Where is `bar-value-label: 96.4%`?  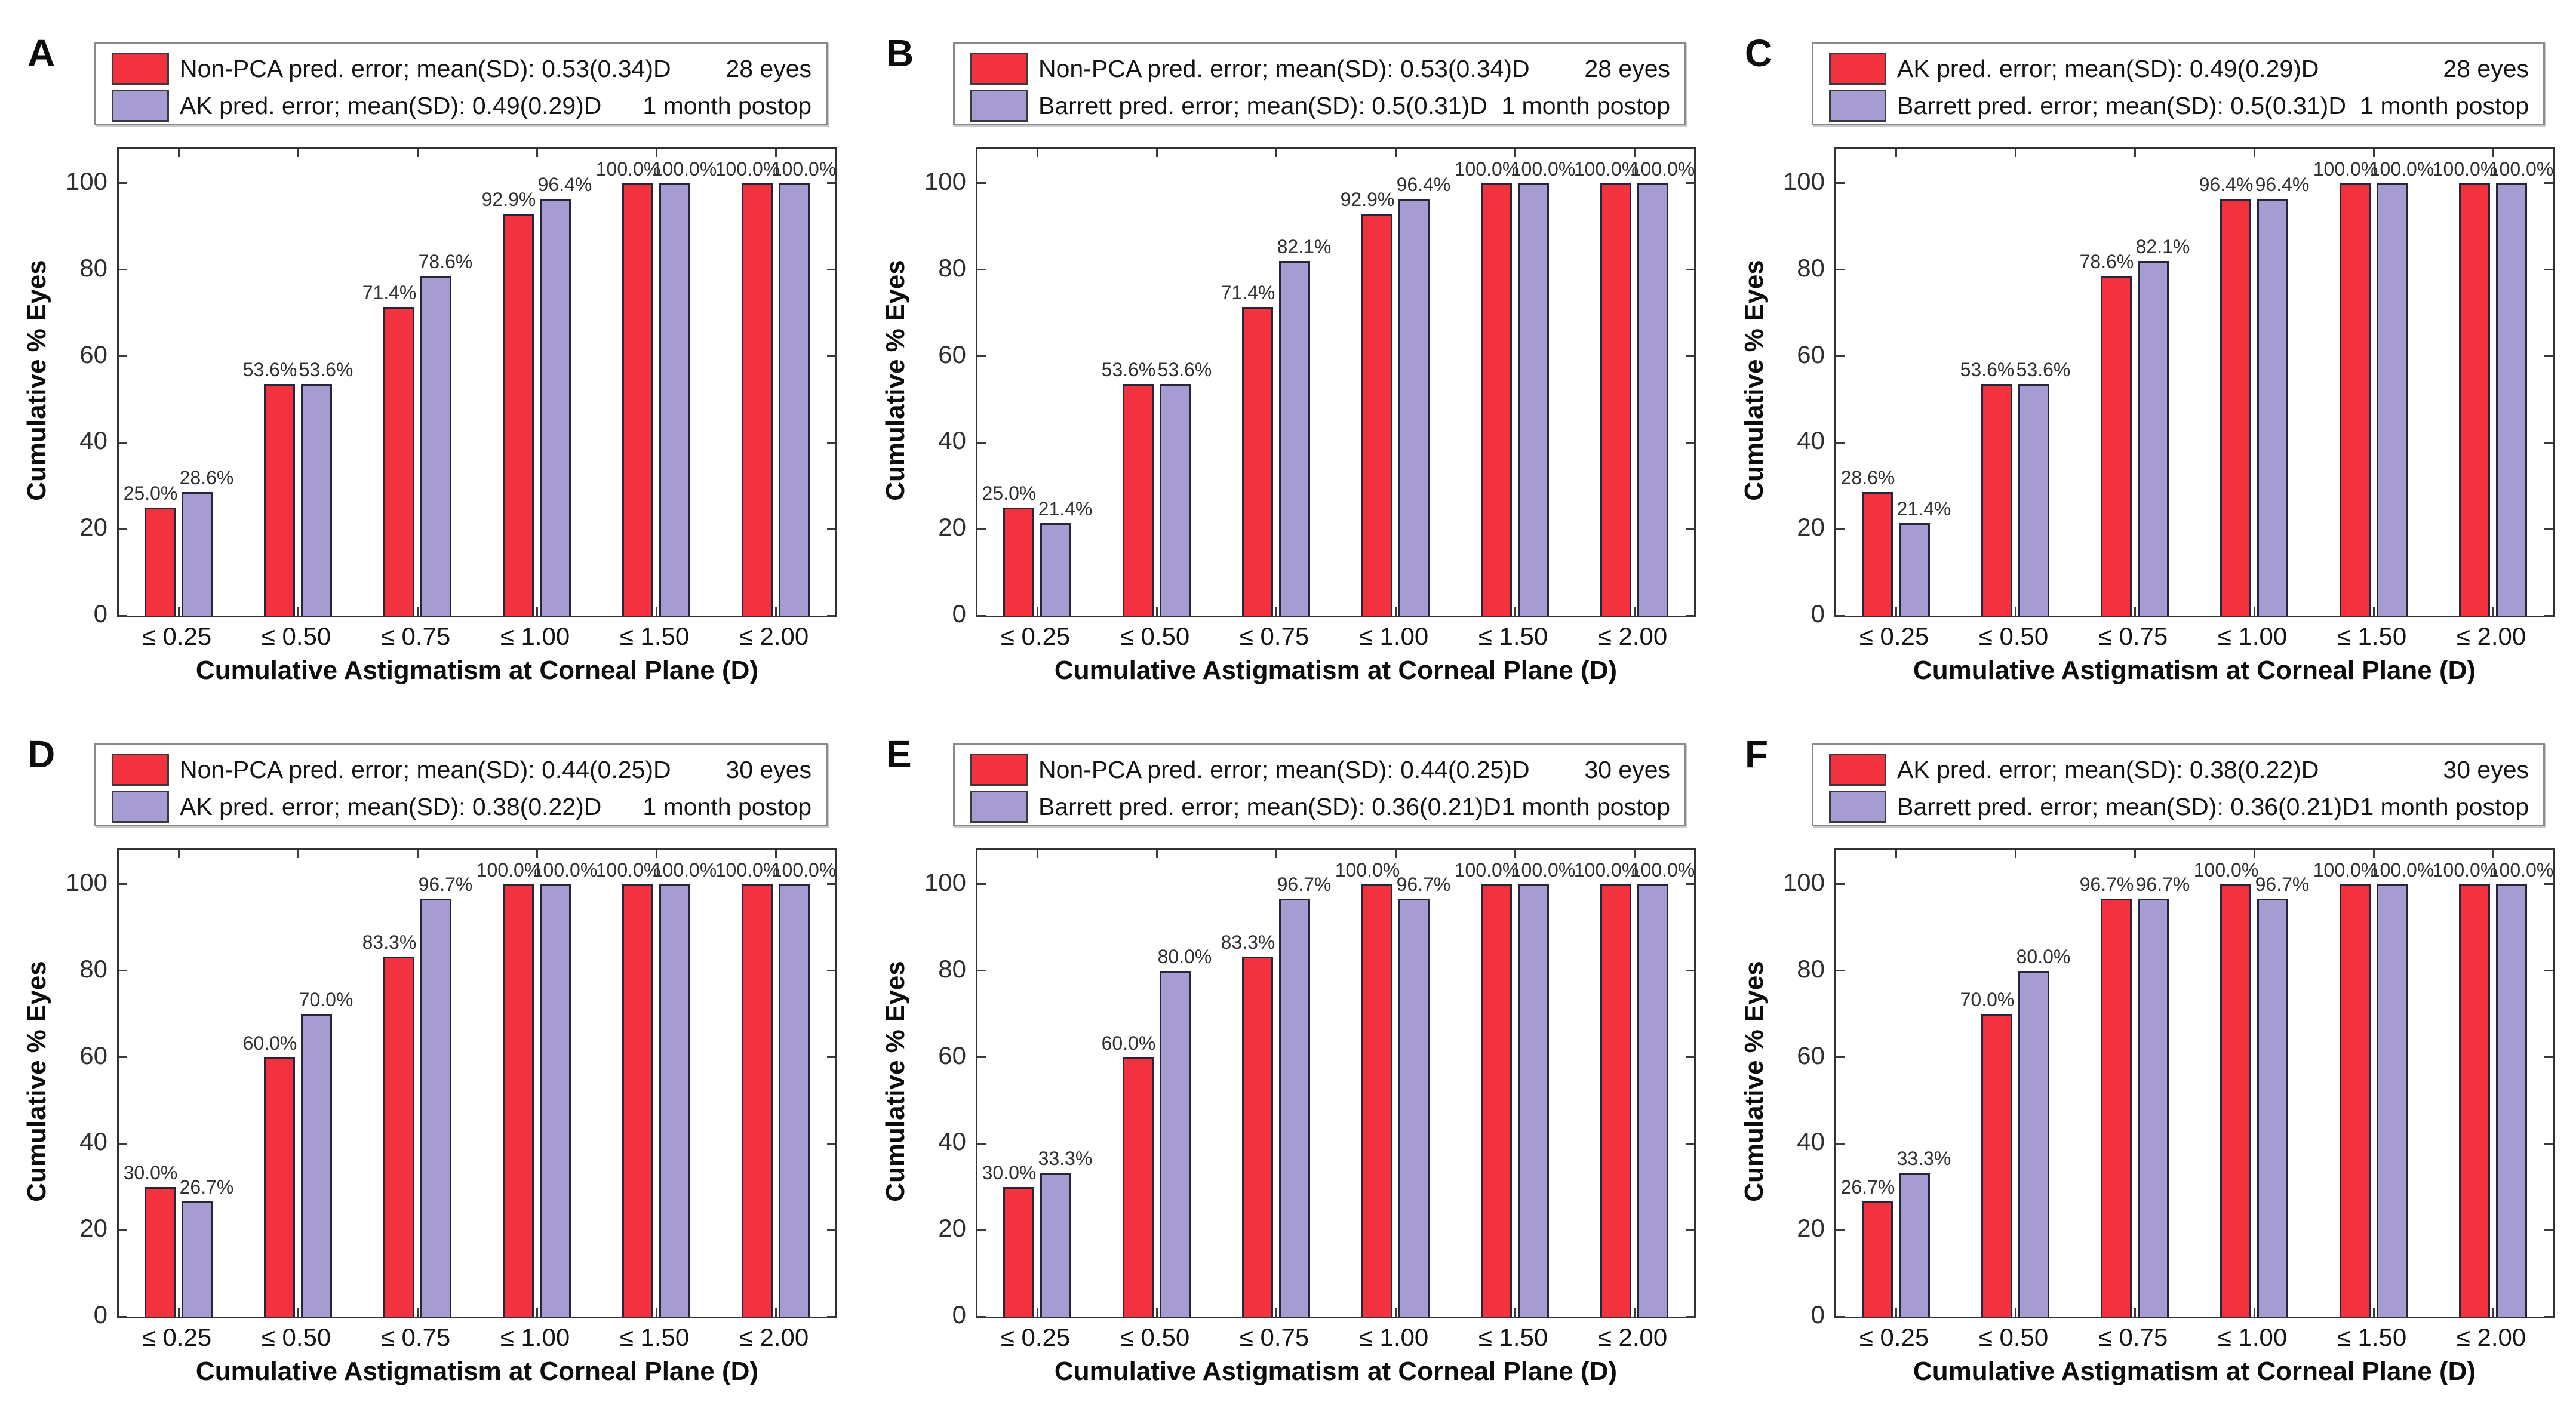
bar-value-label: 96.4% is located at coordinates (2226, 184).